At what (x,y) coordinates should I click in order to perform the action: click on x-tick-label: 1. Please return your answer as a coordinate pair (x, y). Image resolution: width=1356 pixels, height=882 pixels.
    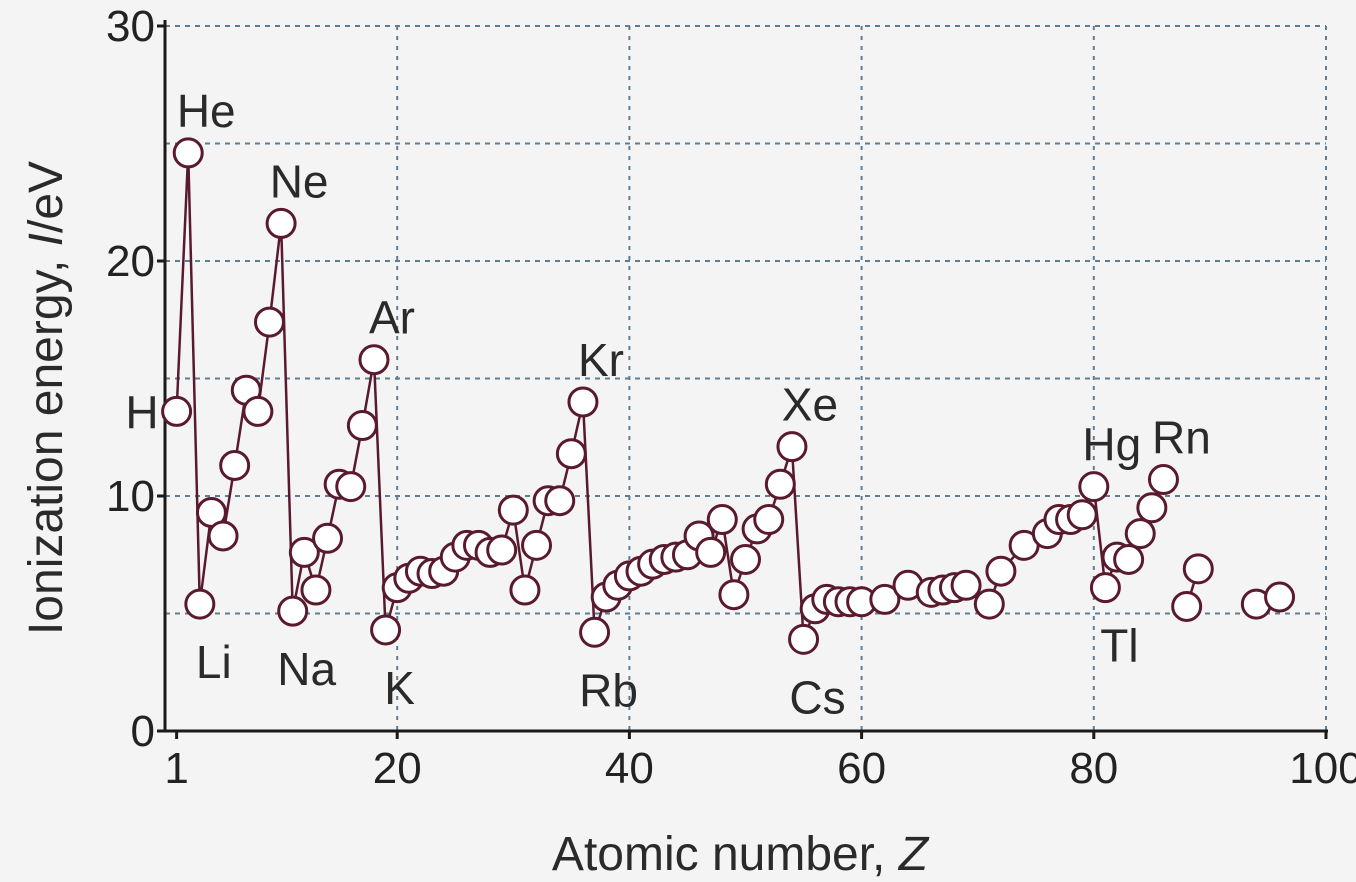
    Looking at the image, I should click on (176, 768).